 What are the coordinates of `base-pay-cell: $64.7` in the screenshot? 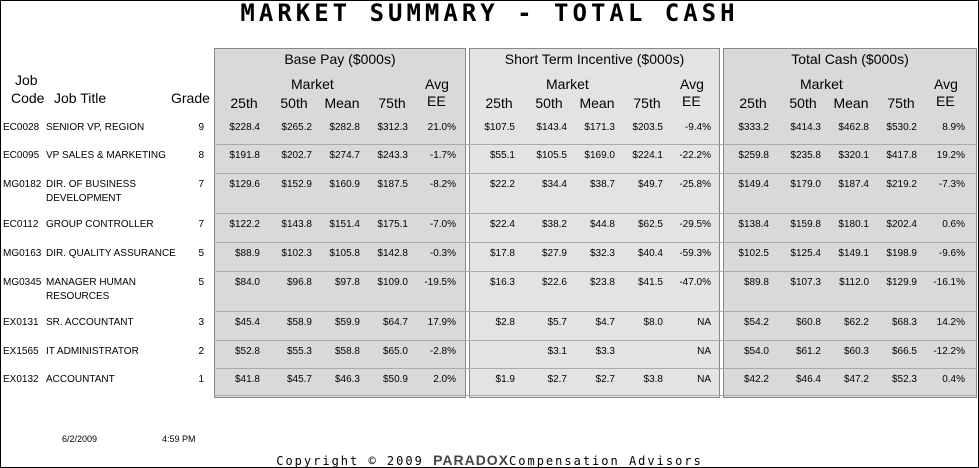 It's located at (395, 322).